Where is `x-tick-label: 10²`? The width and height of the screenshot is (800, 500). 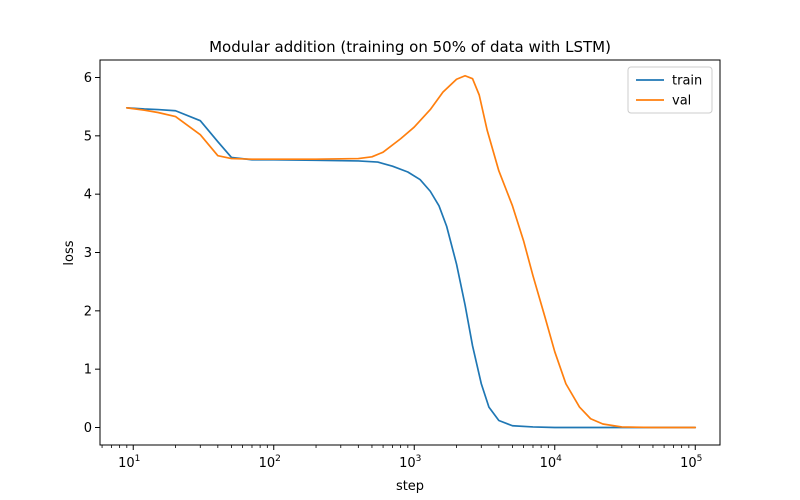
x-tick-label: 10² is located at coordinates (270, 462).